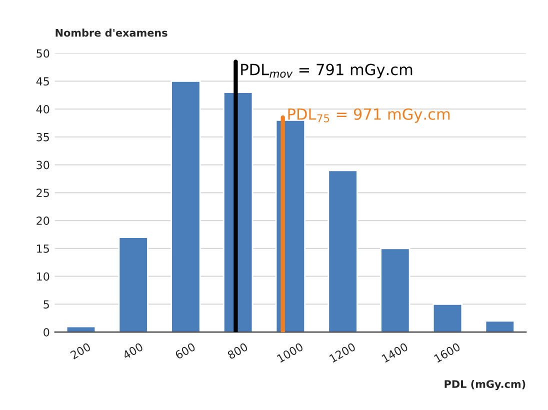 Image resolution: width=548 pixels, height=410 pixels. I want to click on x-axis-title: PDL (mGy.cm), so click(485, 385).